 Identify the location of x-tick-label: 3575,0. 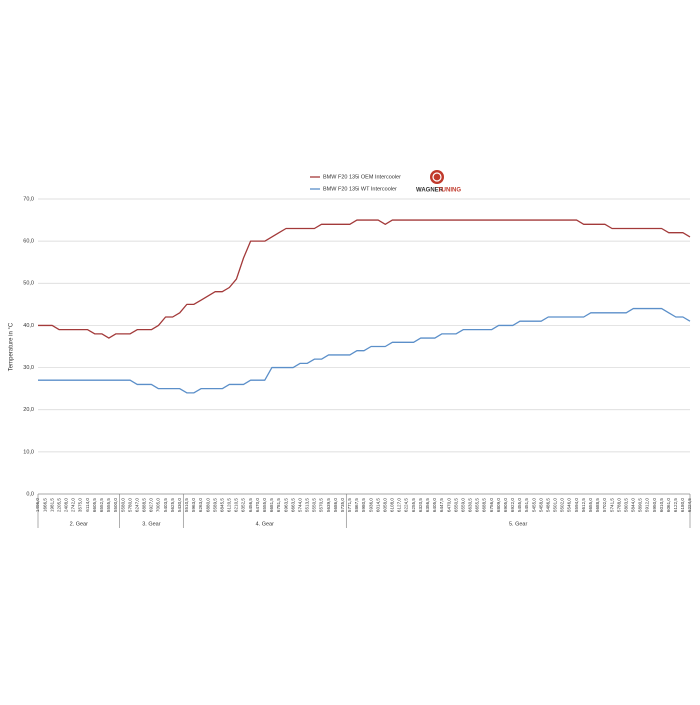
(80, 505).